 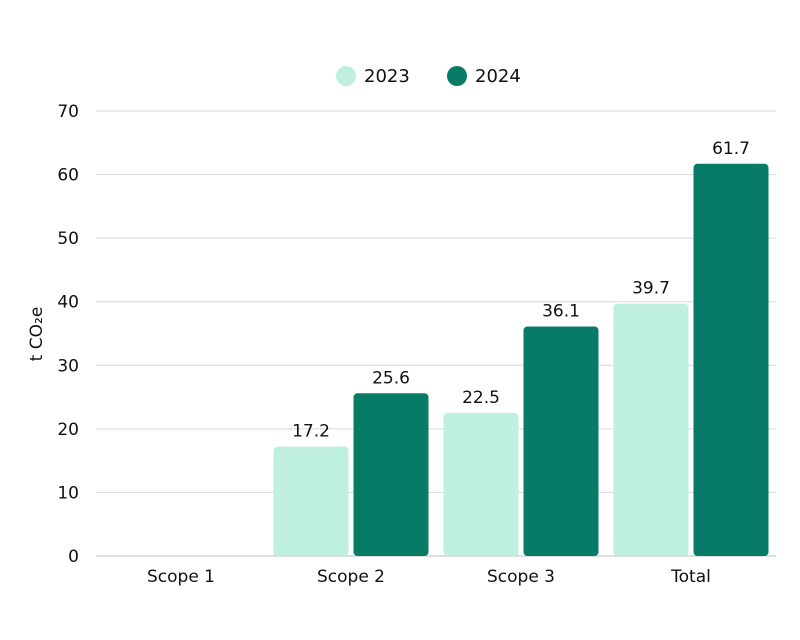 I want to click on bar-value-label: 39.7, so click(x=651, y=289).